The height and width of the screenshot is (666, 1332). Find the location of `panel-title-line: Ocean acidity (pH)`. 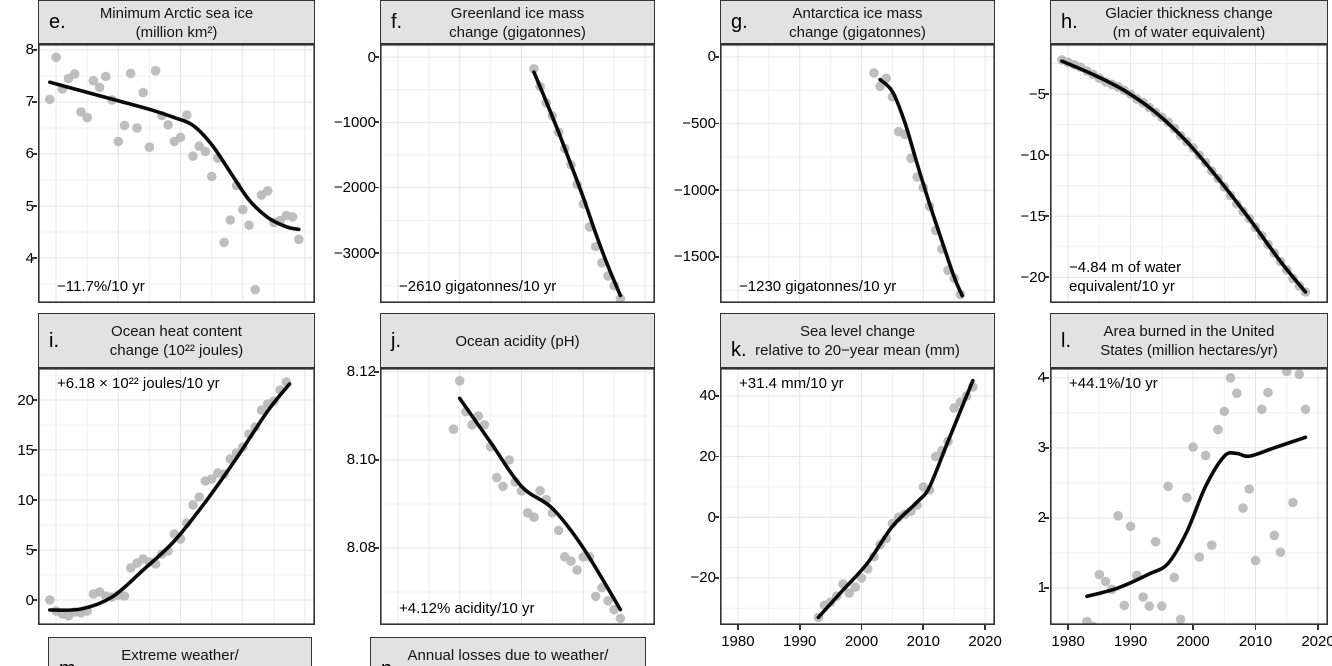

panel-title-line: Ocean acidity (pH) is located at coordinates (517, 341).